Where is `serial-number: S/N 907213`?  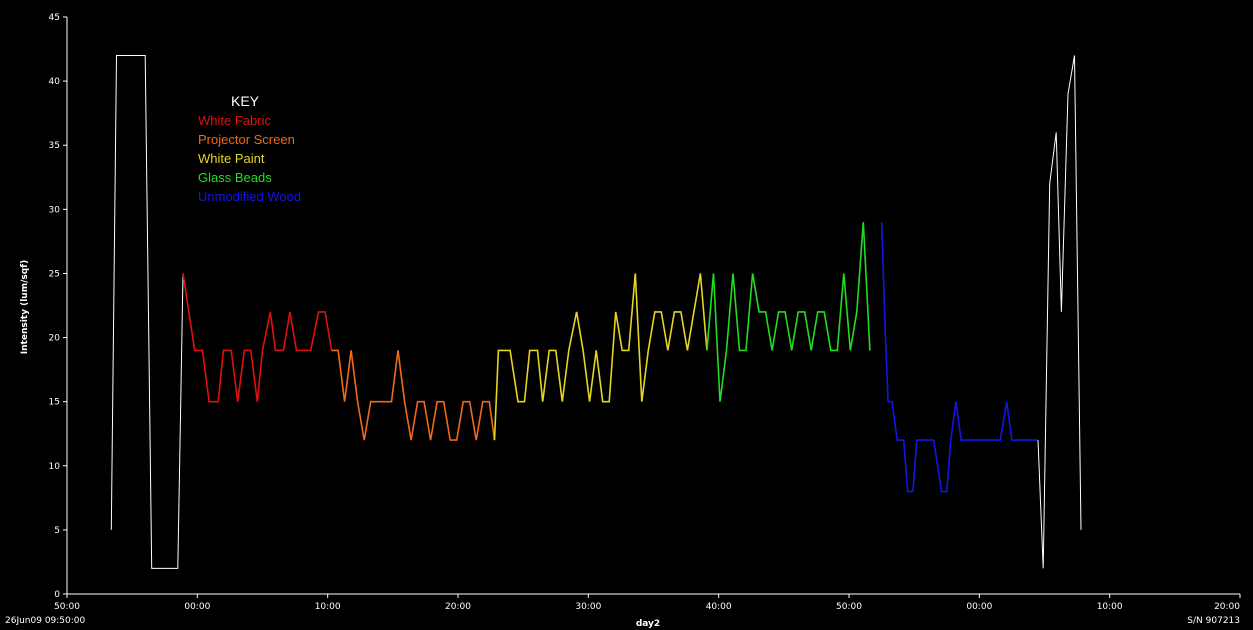
serial-number: S/N 907213 is located at coordinates (1213, 621).